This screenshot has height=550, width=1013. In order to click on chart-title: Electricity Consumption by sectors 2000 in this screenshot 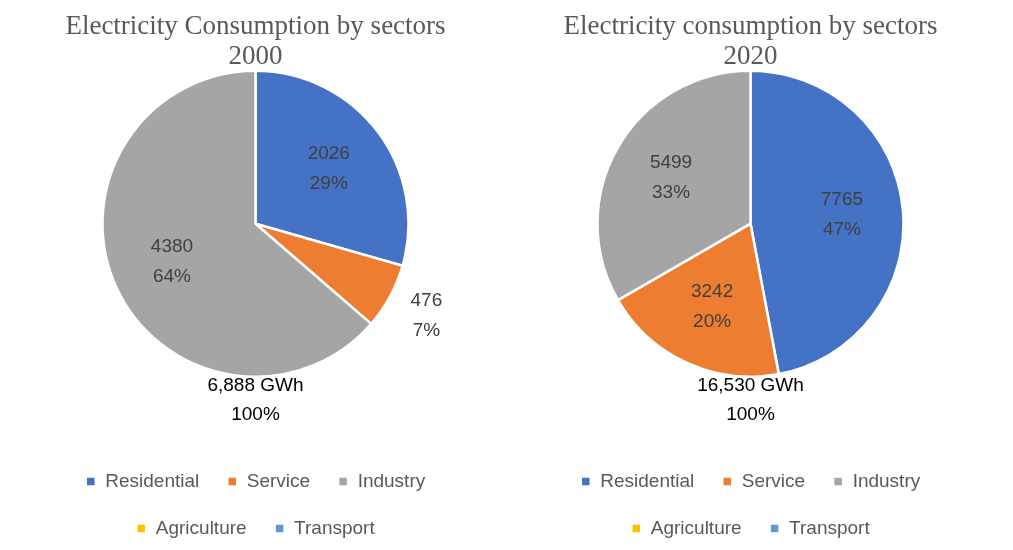, I will do `click(255, 39)`.